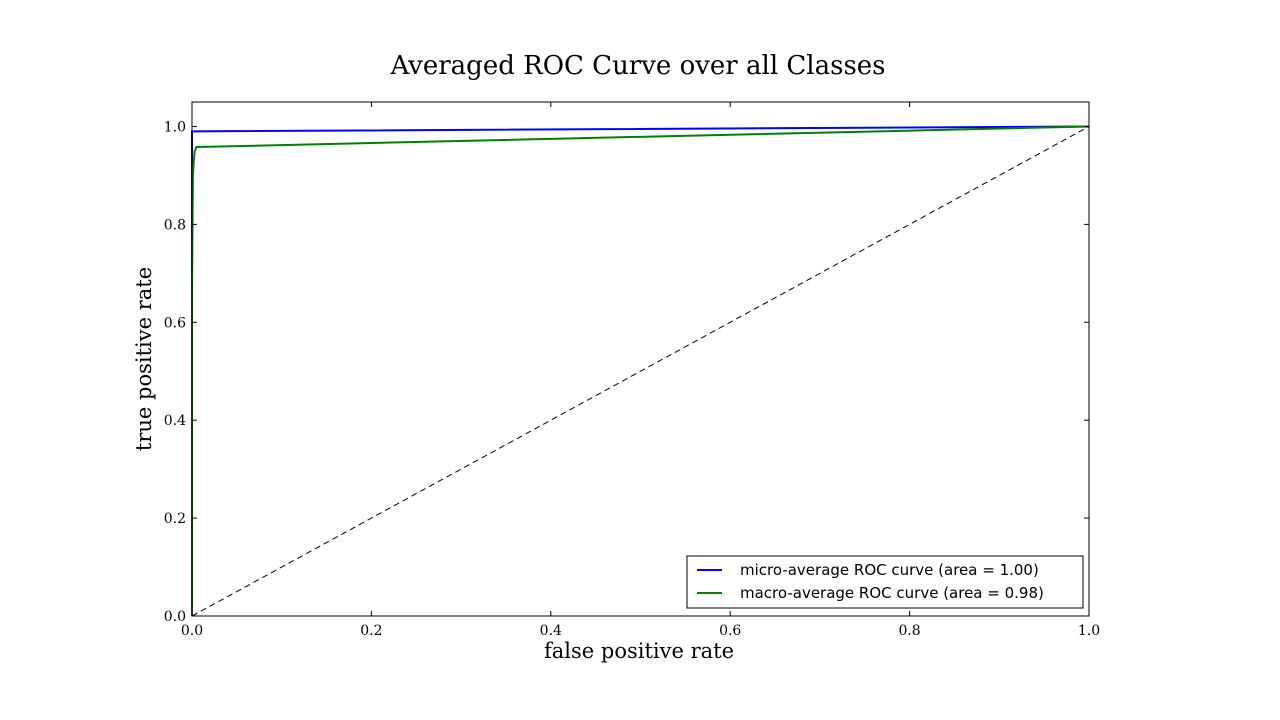 This screenshot has height=720, width=1280. What do you see at coordinates (192, 631) in the screenshot?
I see `x-tick-label: 0.0` at bounding box center [192, 631].